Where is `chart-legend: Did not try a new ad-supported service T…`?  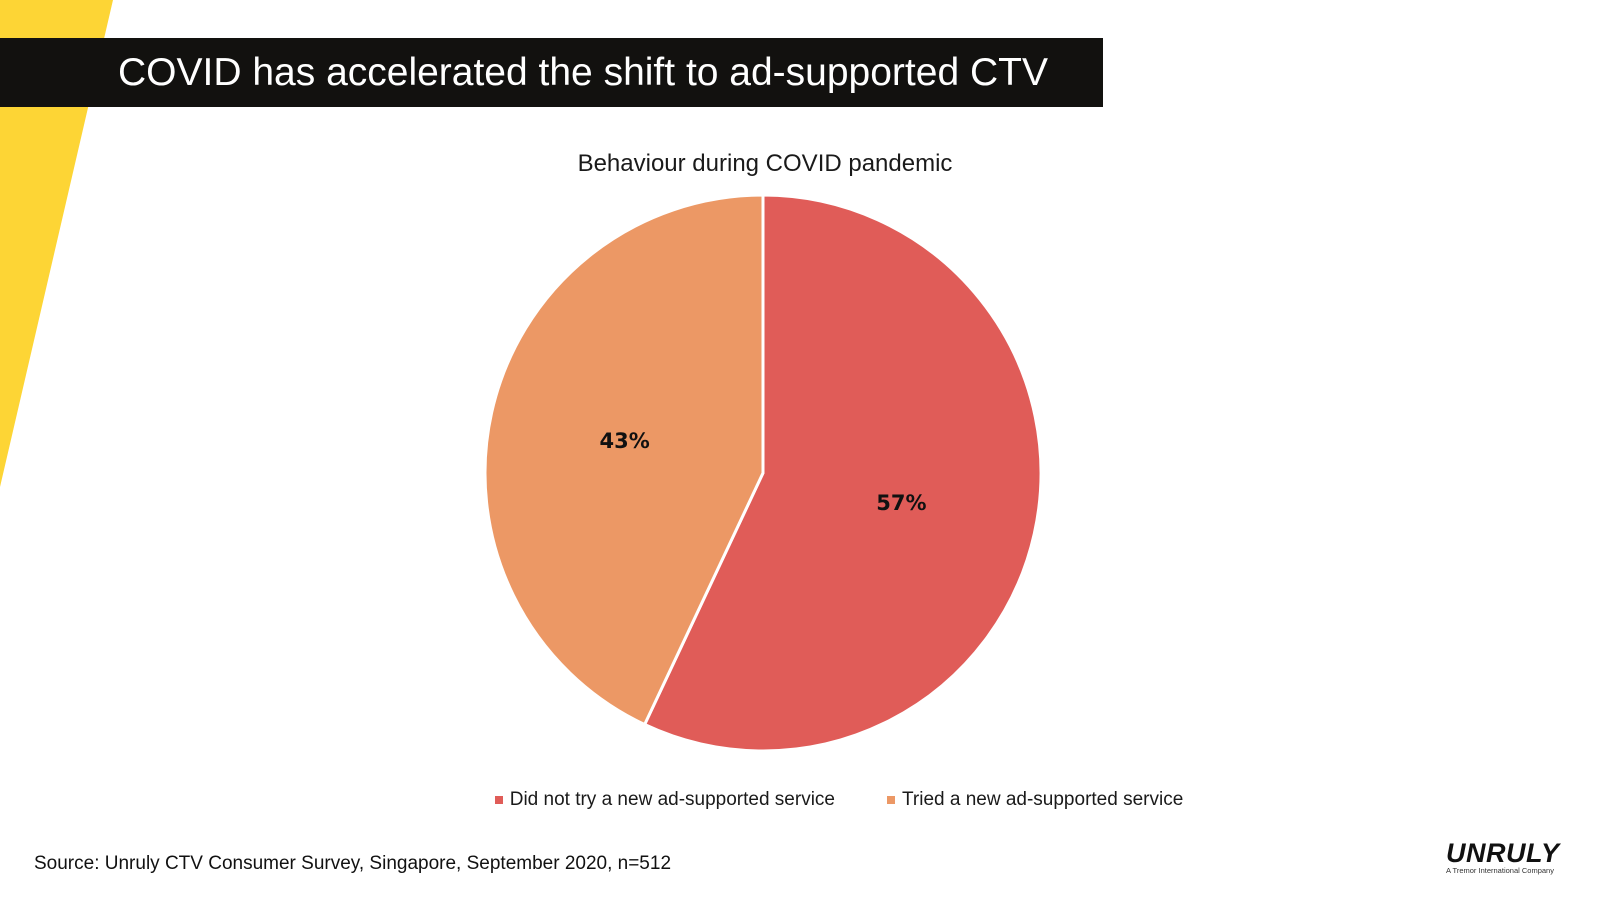
chart-legend: Did not try a new ad-supported service T… is located at coordinates (800, 800).